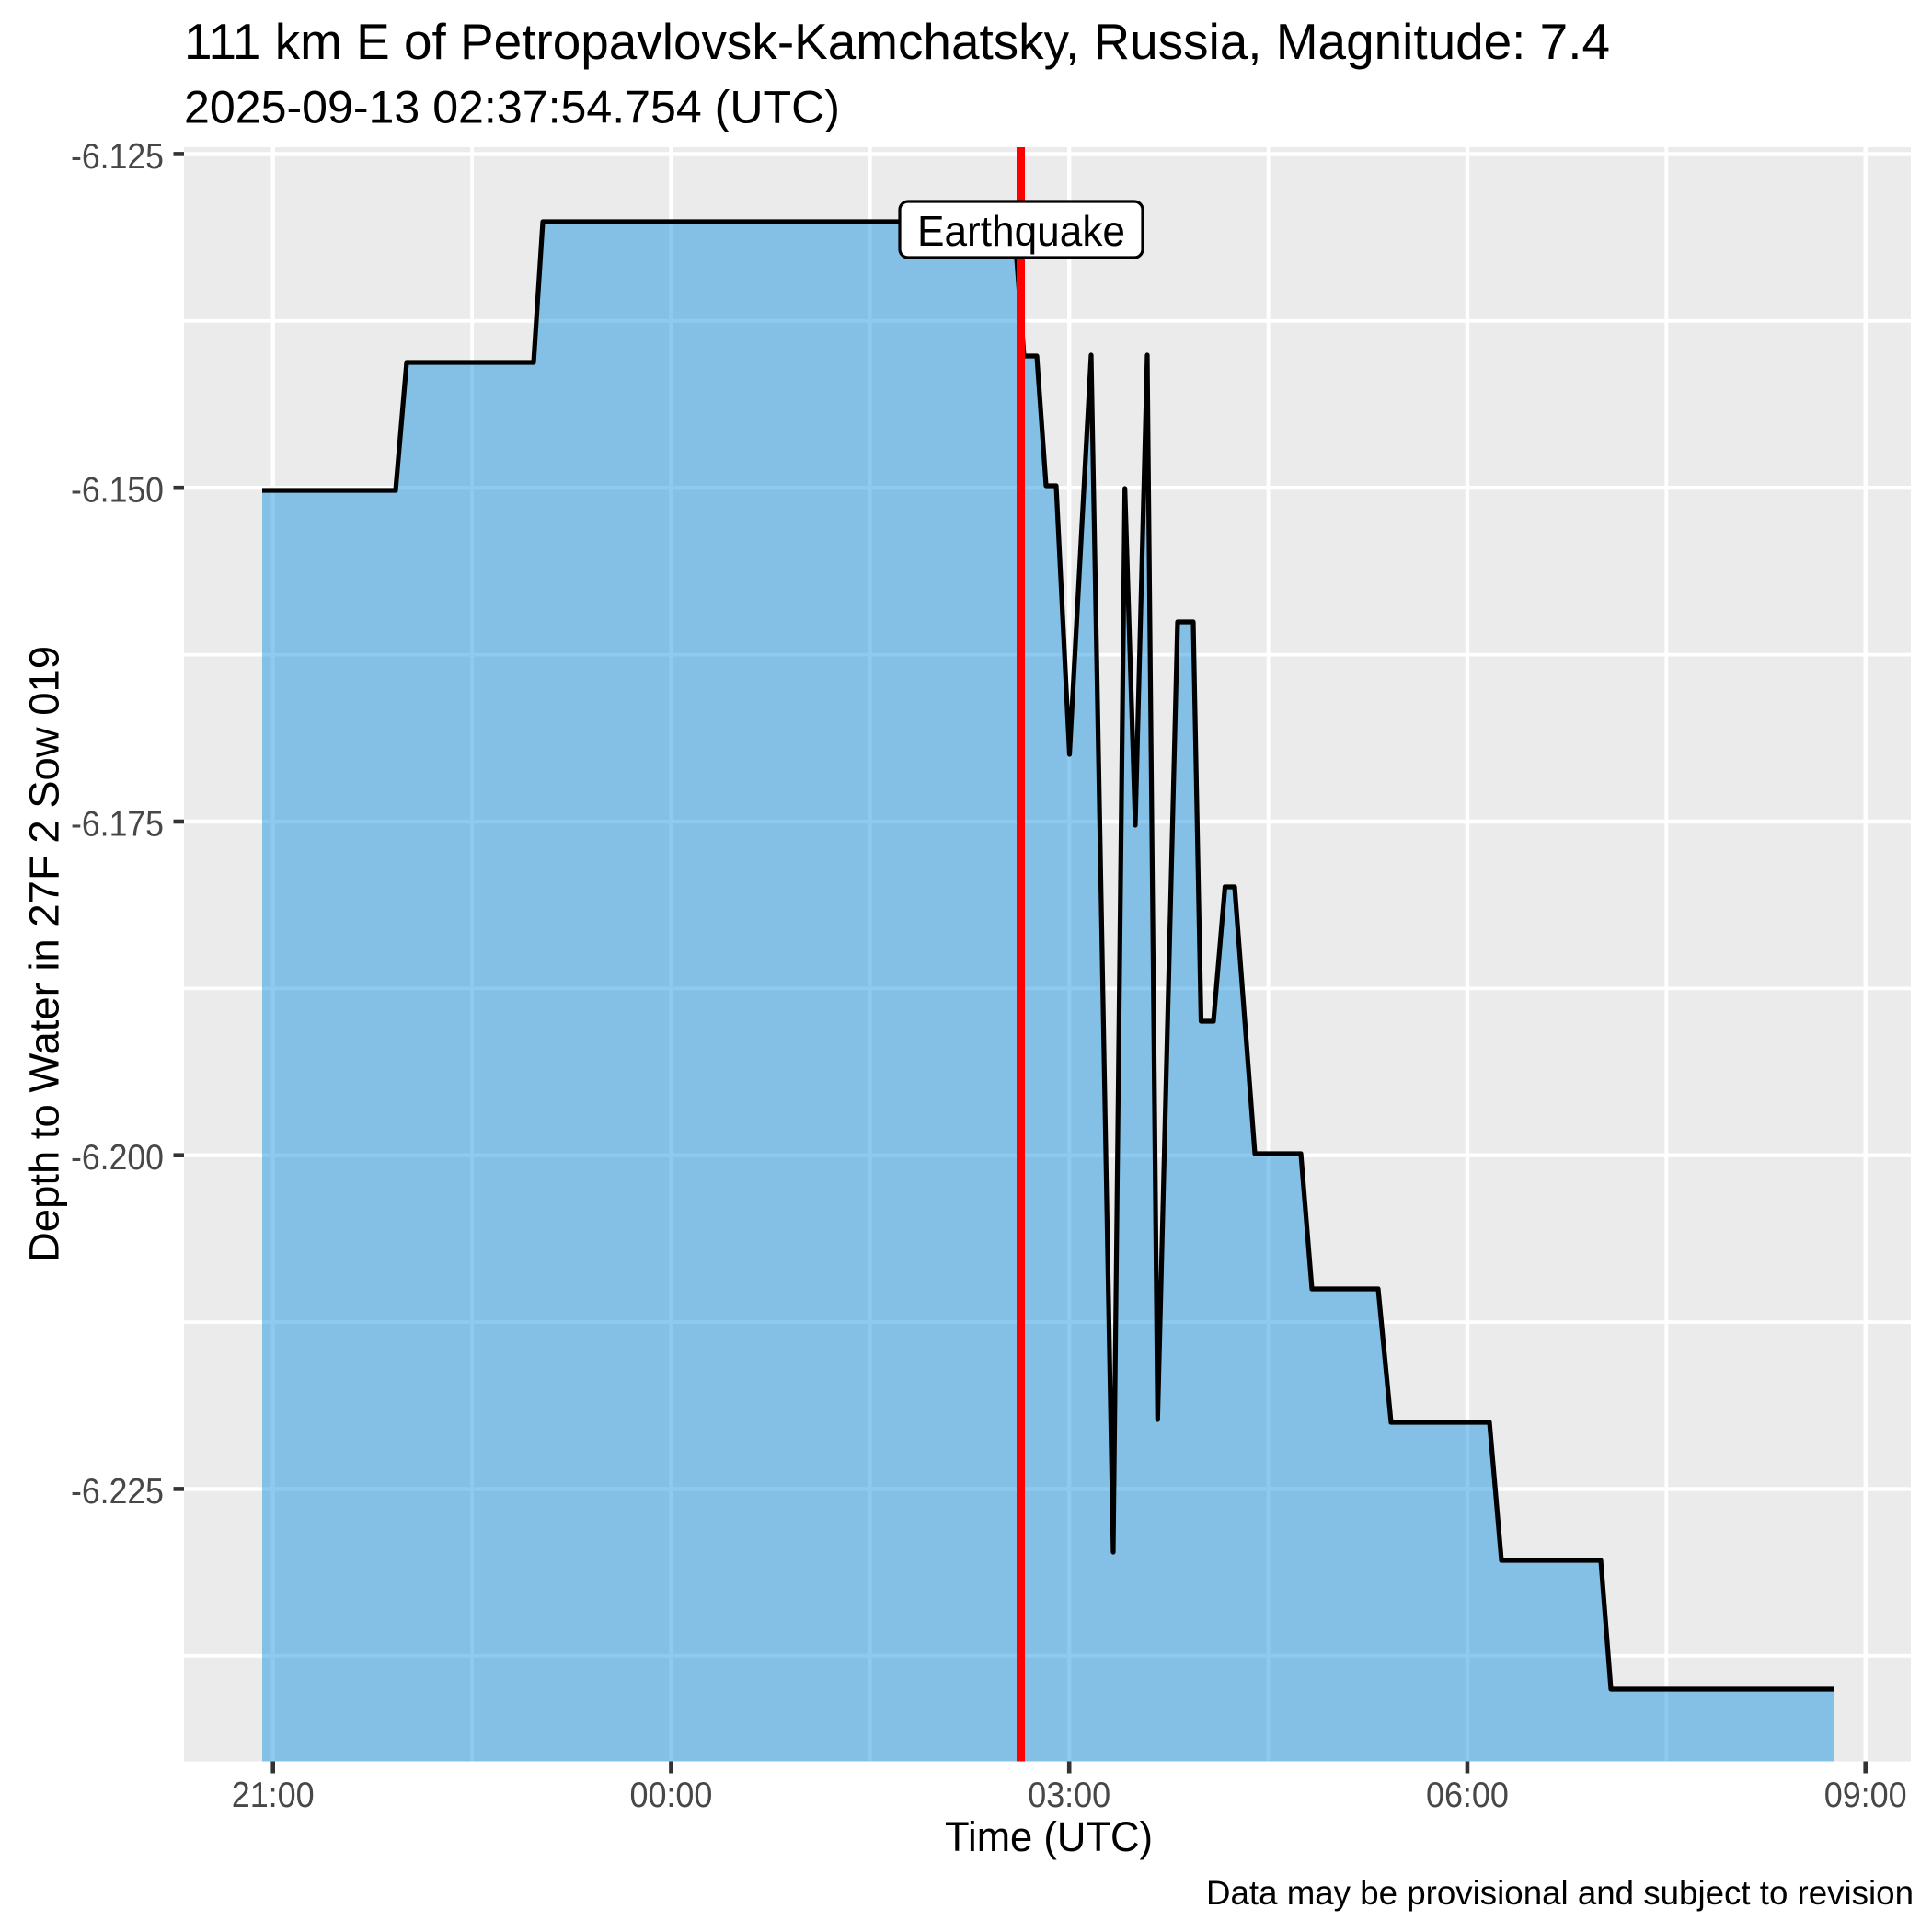 The image size is (1932, 1932). What do you see at coordinates (1069, 1795) in the screenshot?
I see `svg-text: 03:00` at bounding box center [1069, 1795].